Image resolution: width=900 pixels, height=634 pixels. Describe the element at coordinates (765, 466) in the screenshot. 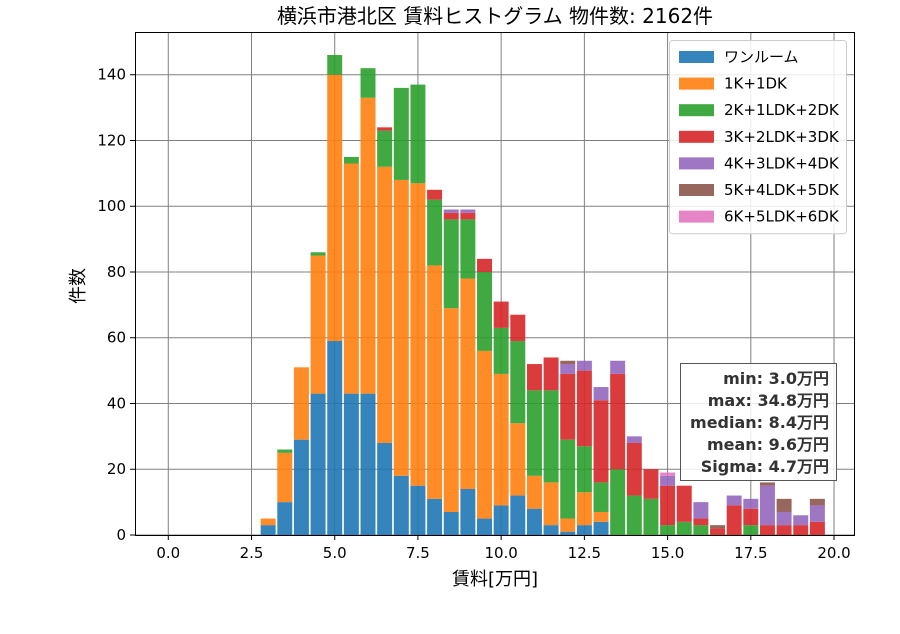

I see `stats-sigma: Sigma: 4.7万円` at that location.